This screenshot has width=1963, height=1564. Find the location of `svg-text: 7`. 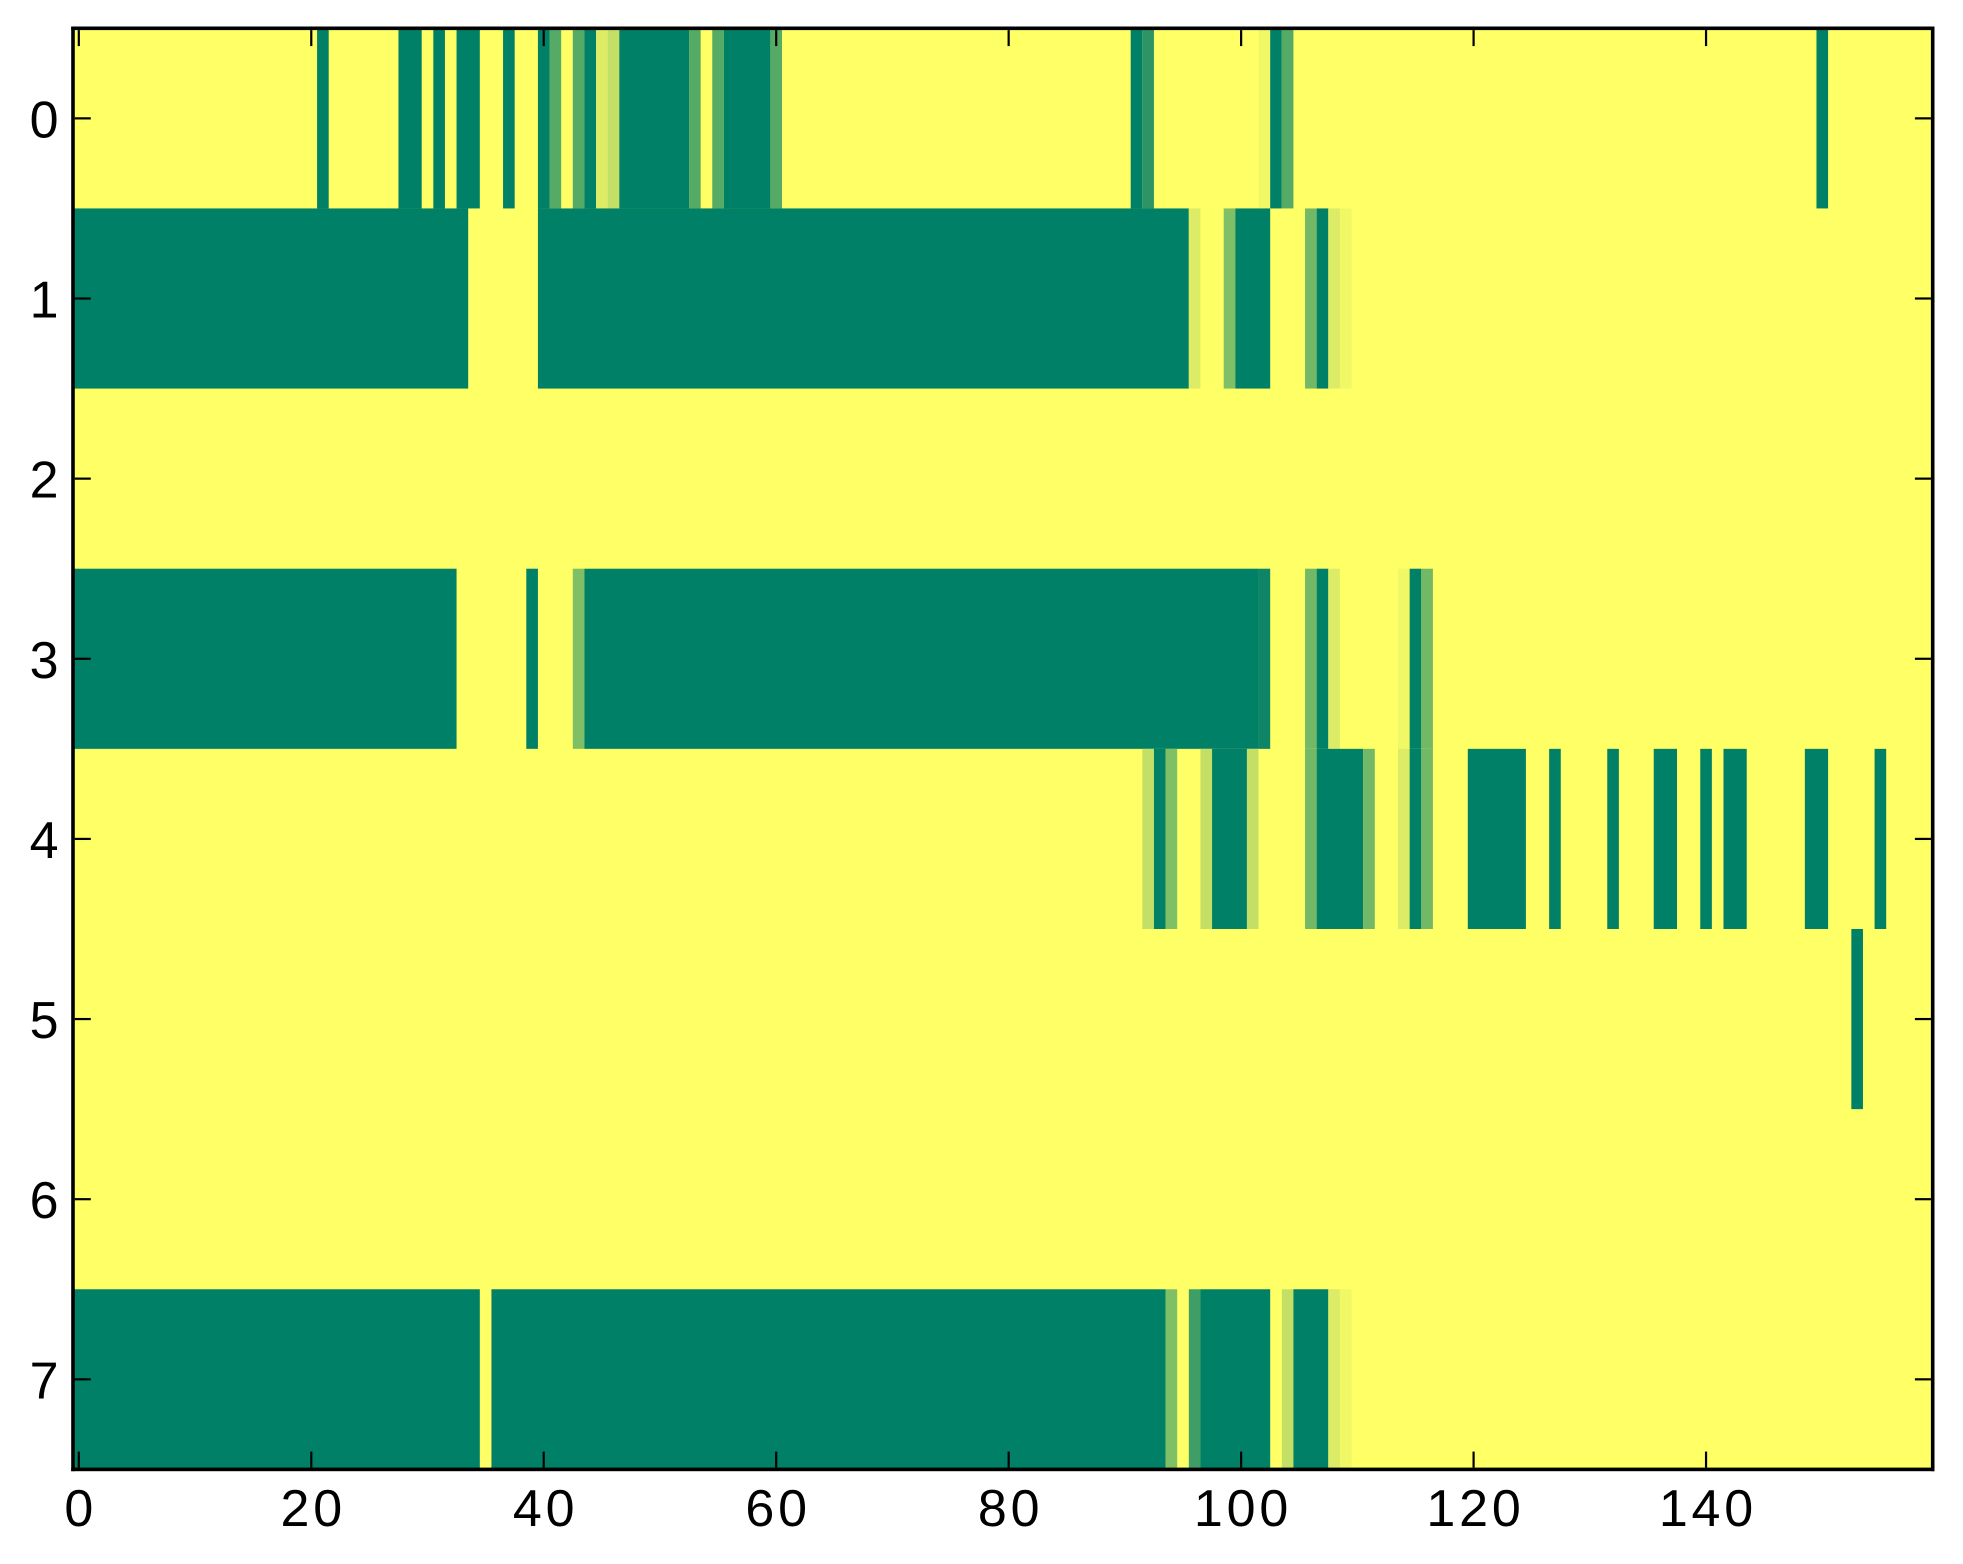

svg-text: 7 is located at coordinates (44, 1381).